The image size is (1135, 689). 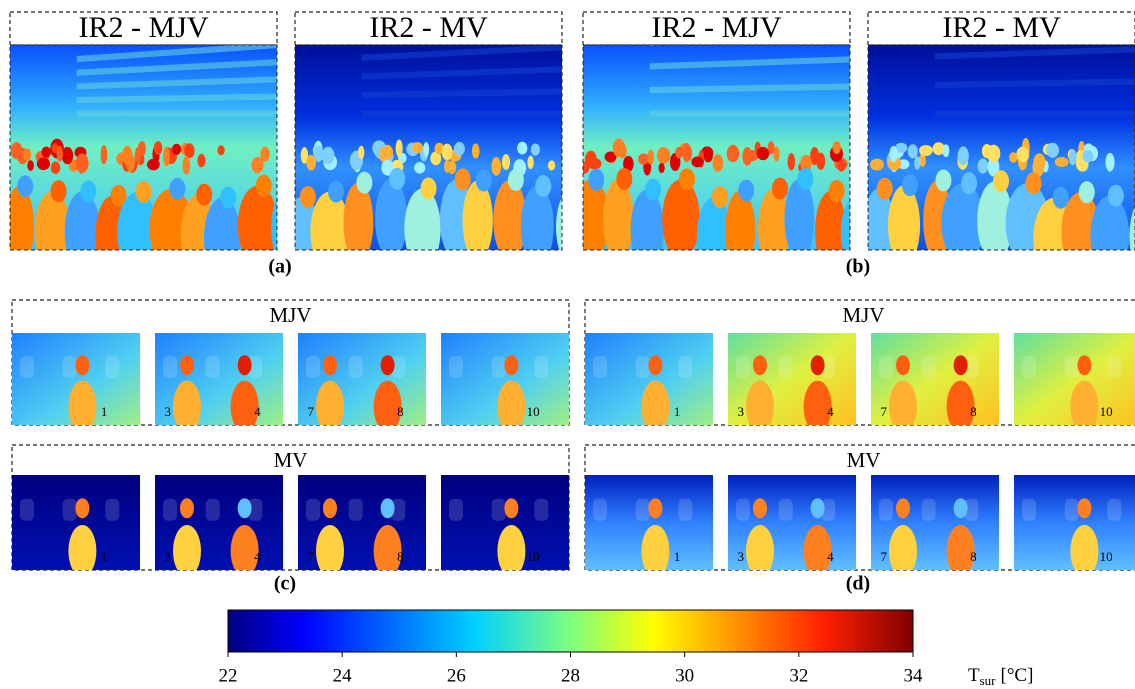 What do you see at coordinates (456, 675) in the screenshot?
I see `tick-label: 26` at bounding box center [456, 675].